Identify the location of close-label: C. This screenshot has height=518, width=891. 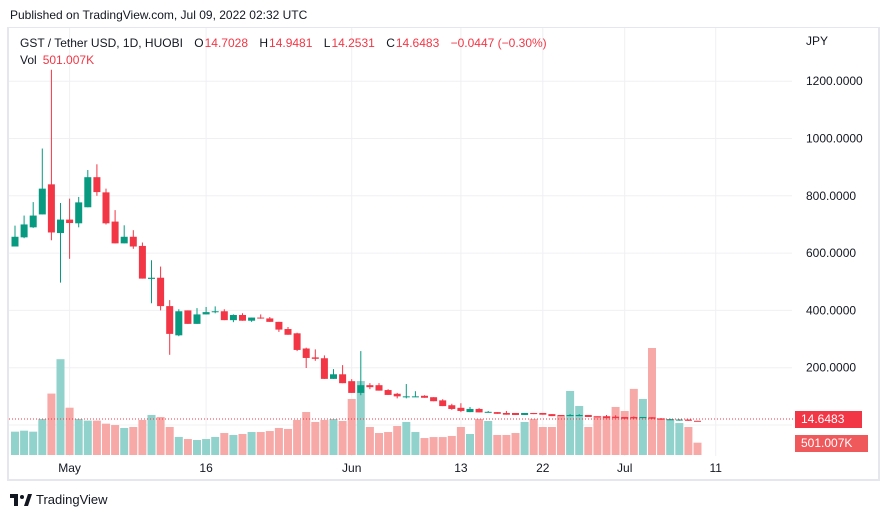
(390, 43).